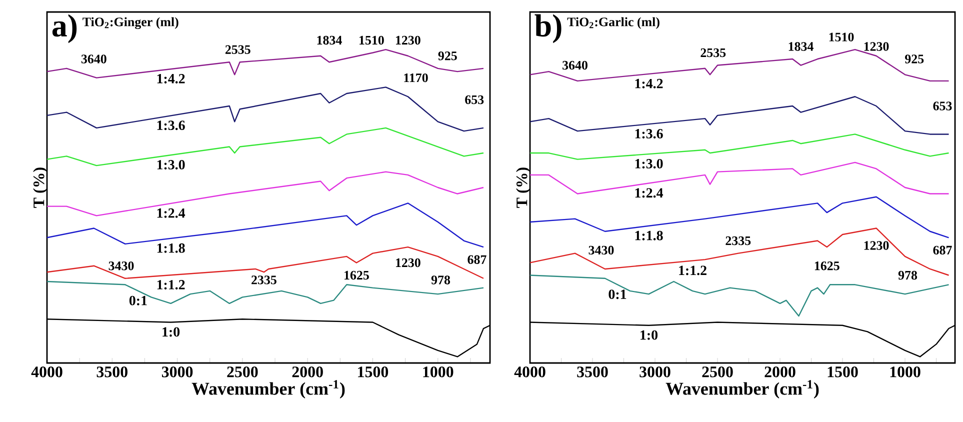  Describe the element at coordinates (416, 77) in the screenshot. I see `annotation: 1170` at that location.